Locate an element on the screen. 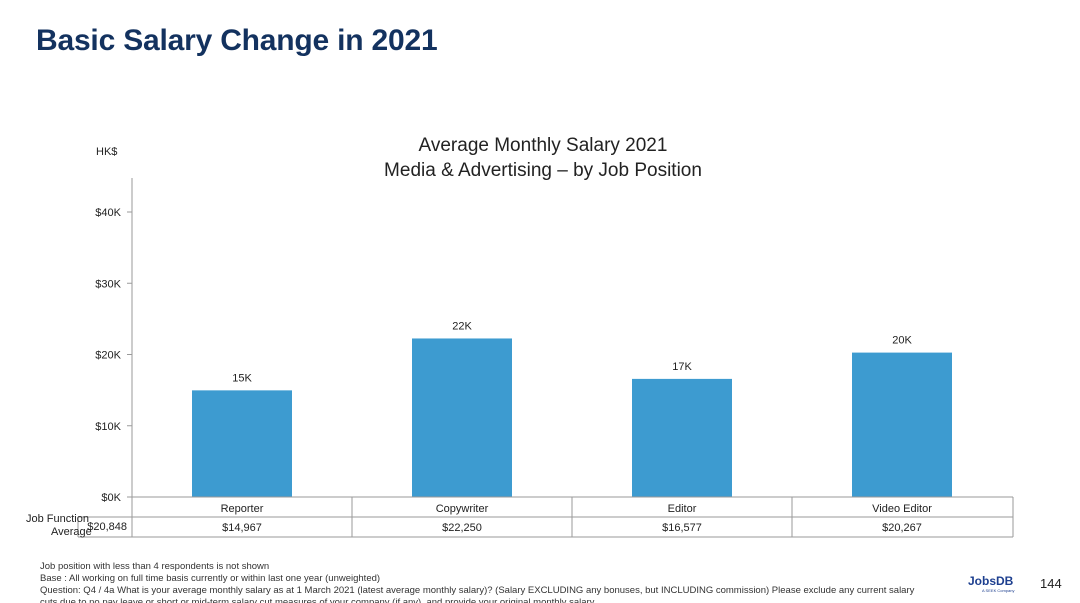  page-number: 144 is located at coordinates (1051, 583).